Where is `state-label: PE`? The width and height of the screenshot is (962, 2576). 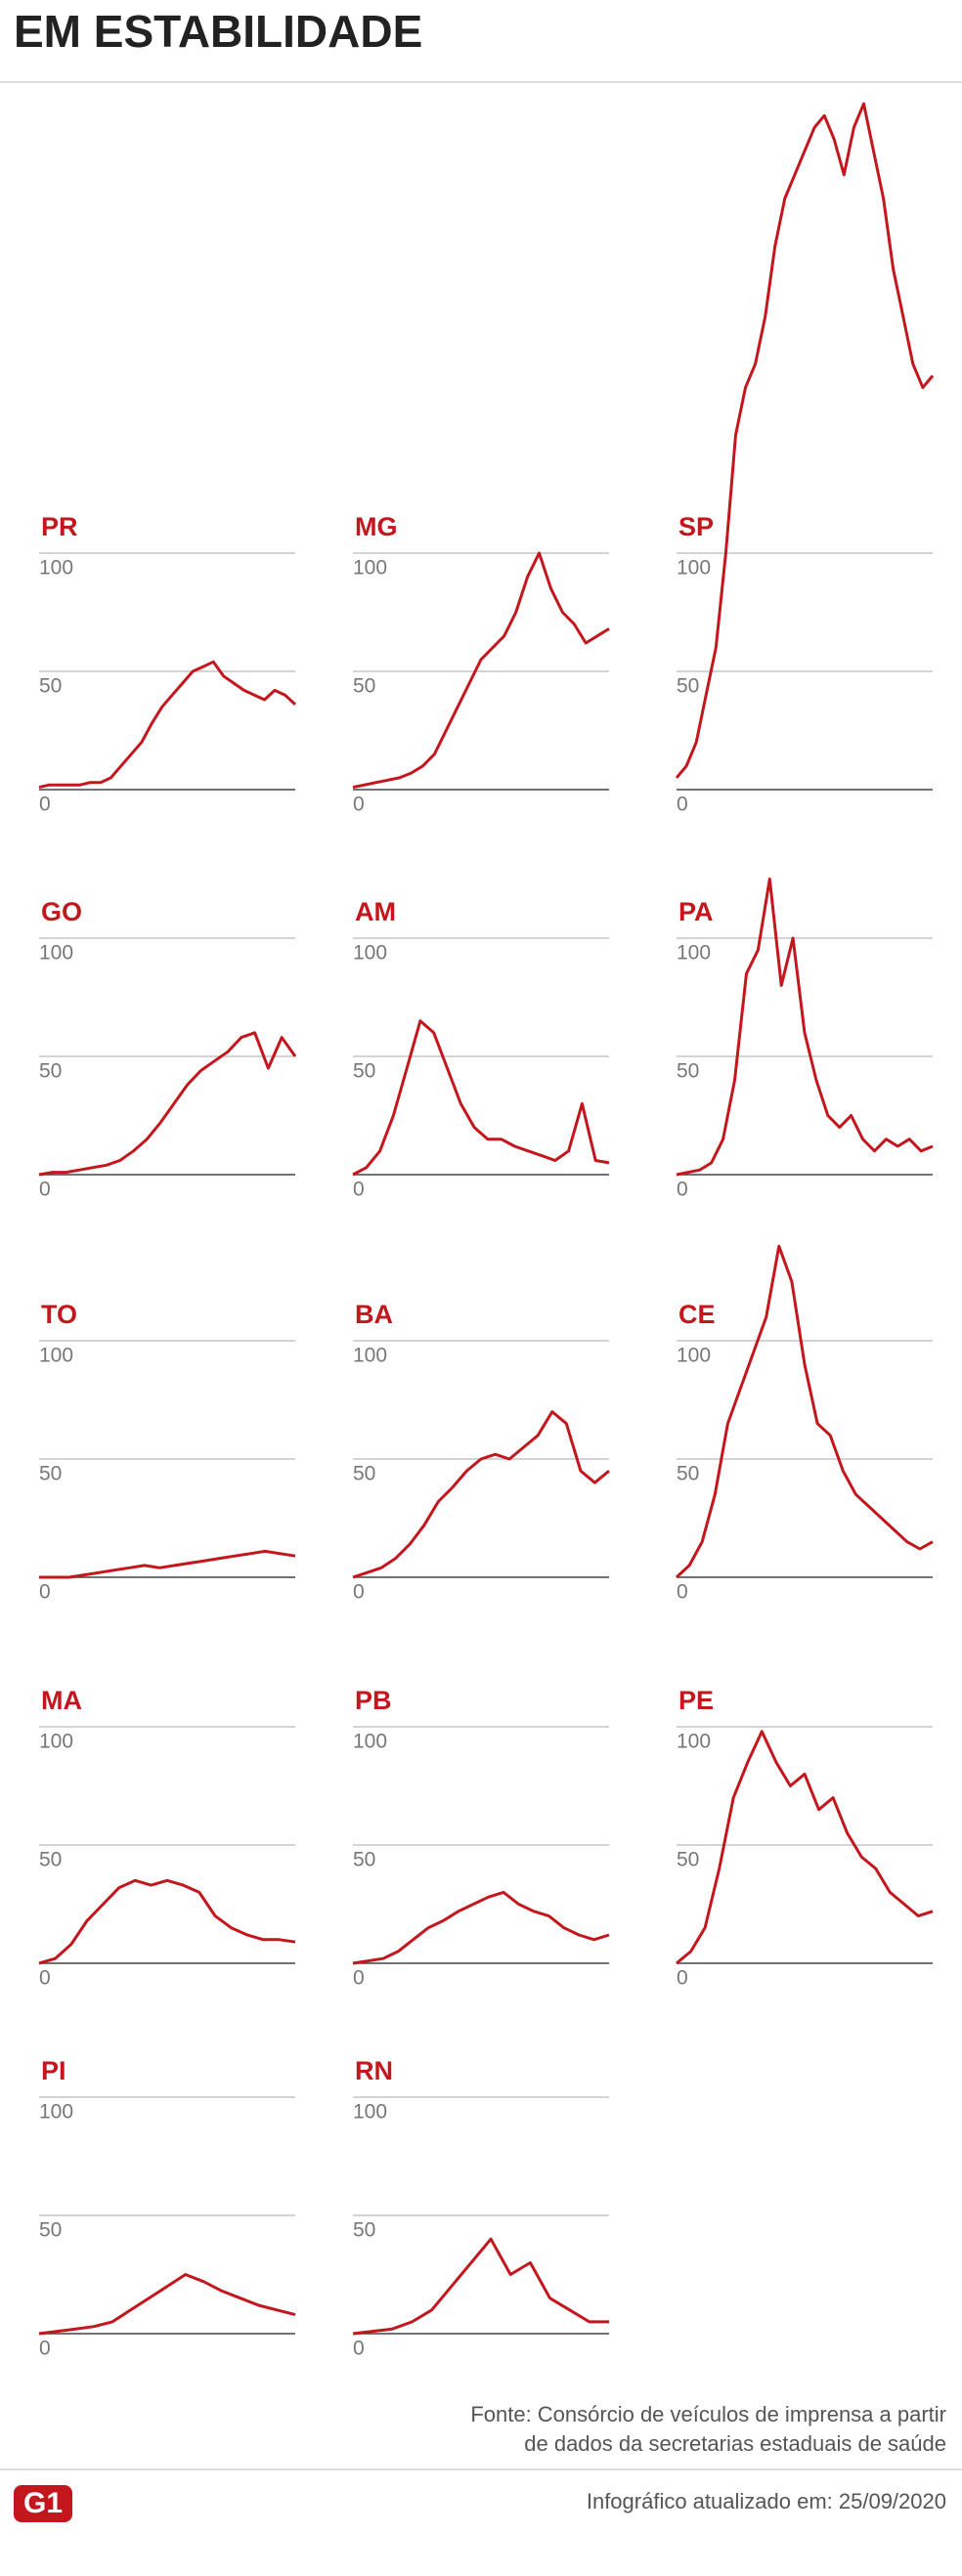 state-label: PE is located at coordinates (696, 1701).